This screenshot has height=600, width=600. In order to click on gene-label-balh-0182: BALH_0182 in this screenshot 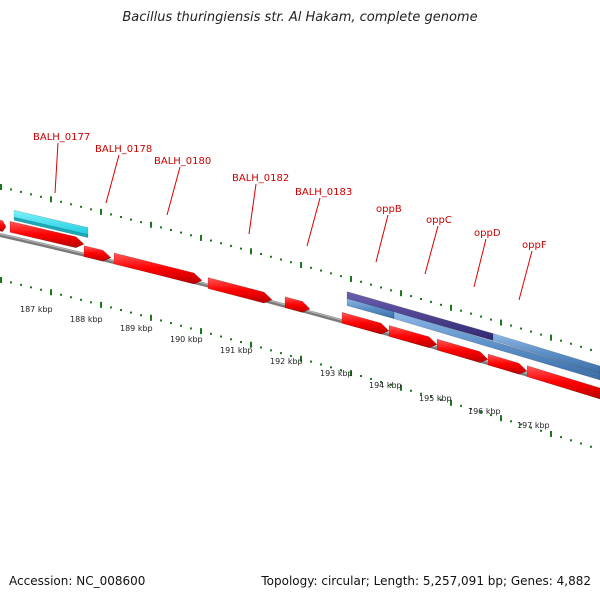, I will do `click(260, 178)`.